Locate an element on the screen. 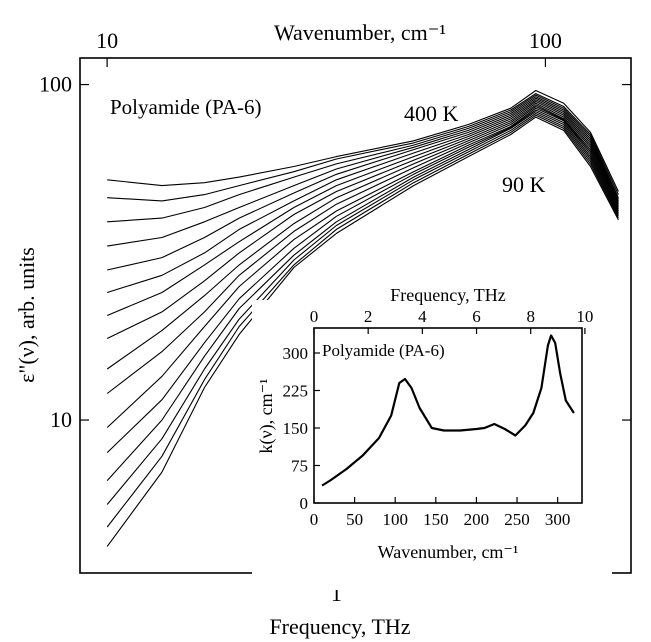 This screenshot has width=651, height=642. top-axis-title: Wavenumber, cm⁻¹ is located at coordinates (360, 32).